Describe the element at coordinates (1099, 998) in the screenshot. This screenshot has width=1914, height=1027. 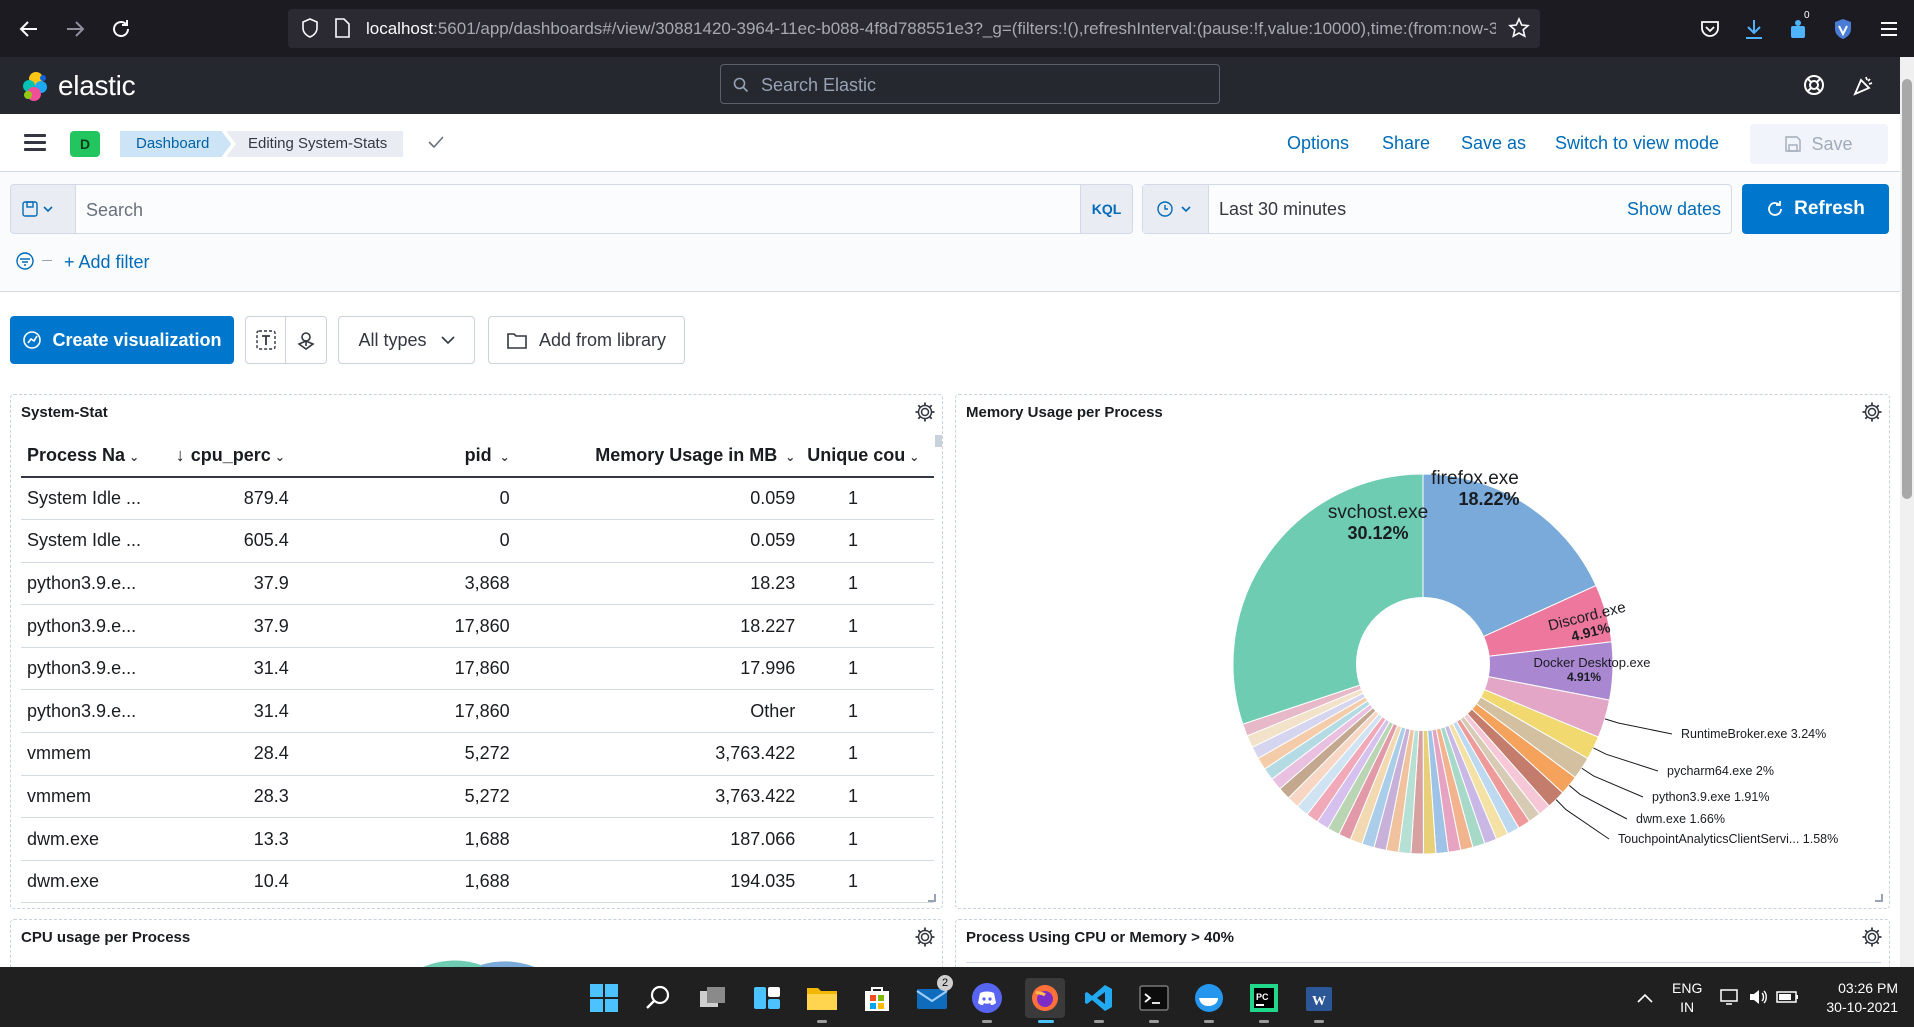
I see `vscode-icon` at that location.